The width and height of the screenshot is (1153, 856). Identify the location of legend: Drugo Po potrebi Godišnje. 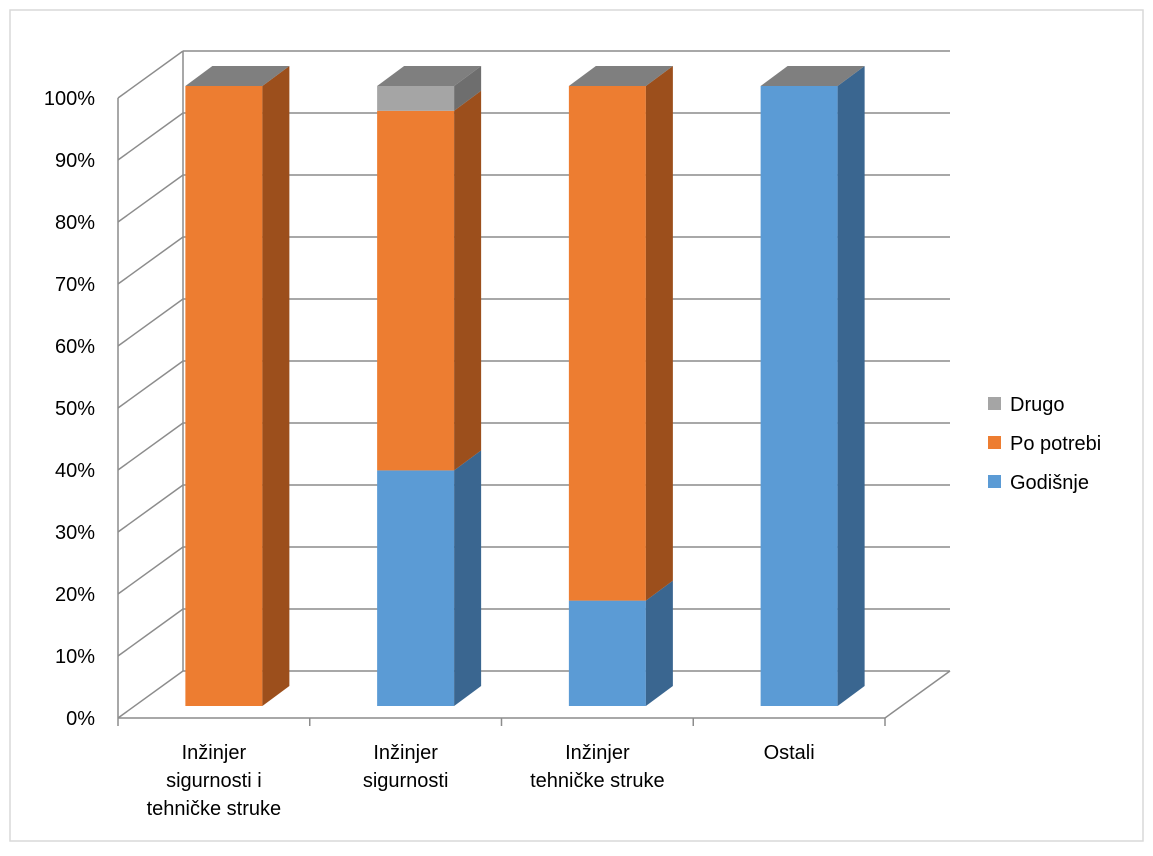
(1044, 444).